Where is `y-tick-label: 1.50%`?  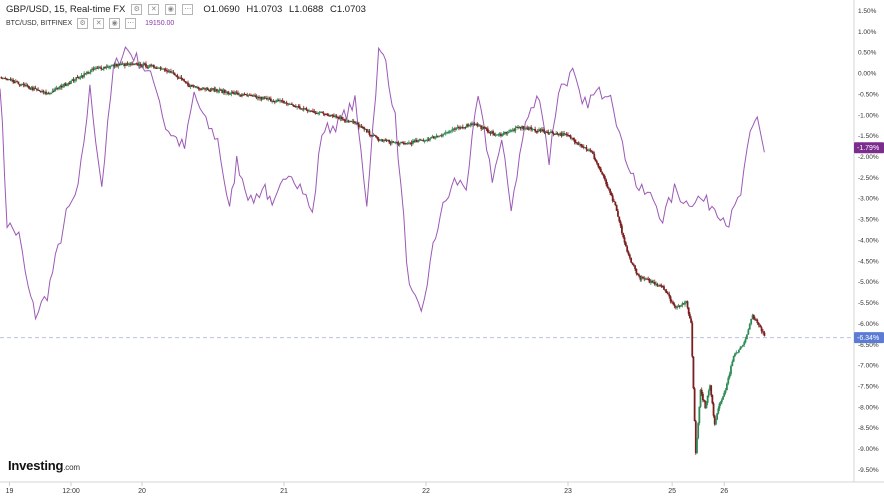
y-tick-label: 1.50% is located at coordinates (867, 11).